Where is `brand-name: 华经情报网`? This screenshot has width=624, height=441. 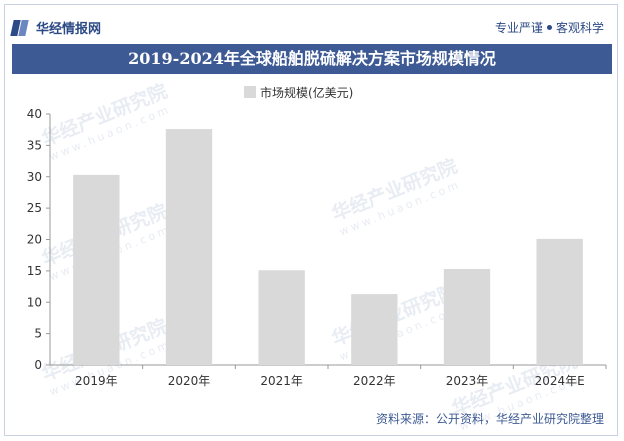 brand-name: 华经情报网 is located at coordinates (69, 29).